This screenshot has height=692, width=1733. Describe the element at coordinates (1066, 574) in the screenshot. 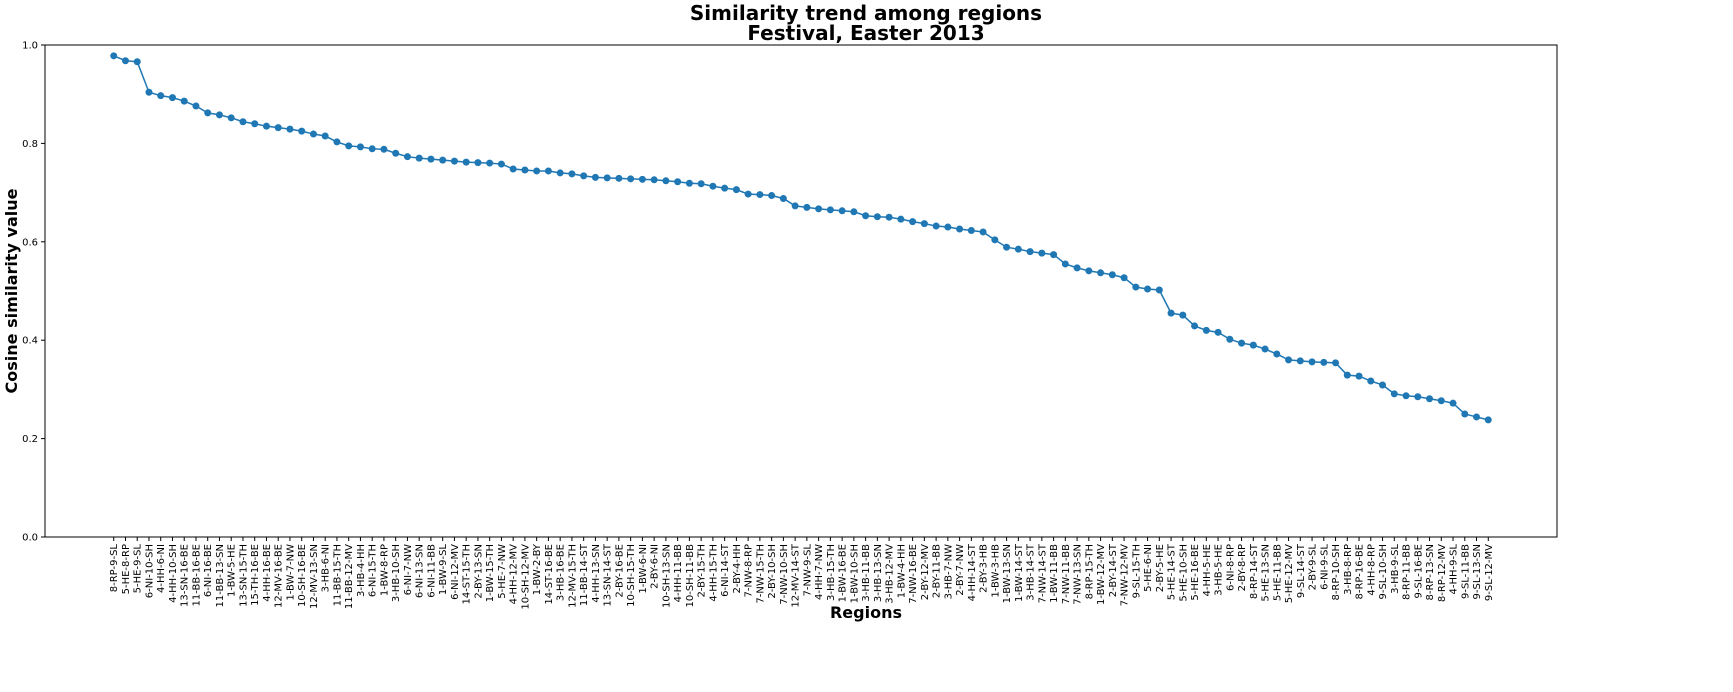

I see `x-tick-label: 7-NW-11-BB` at that location.